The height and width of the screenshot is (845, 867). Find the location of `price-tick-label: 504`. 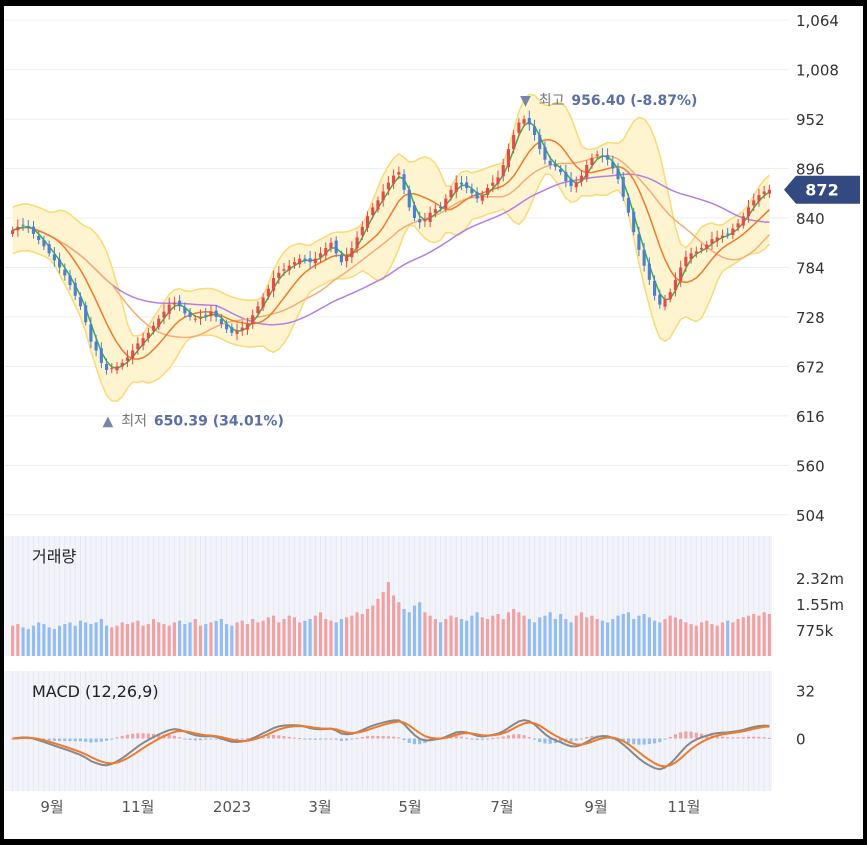

price-tick-label: 504 is located at coordinates (810, 516).